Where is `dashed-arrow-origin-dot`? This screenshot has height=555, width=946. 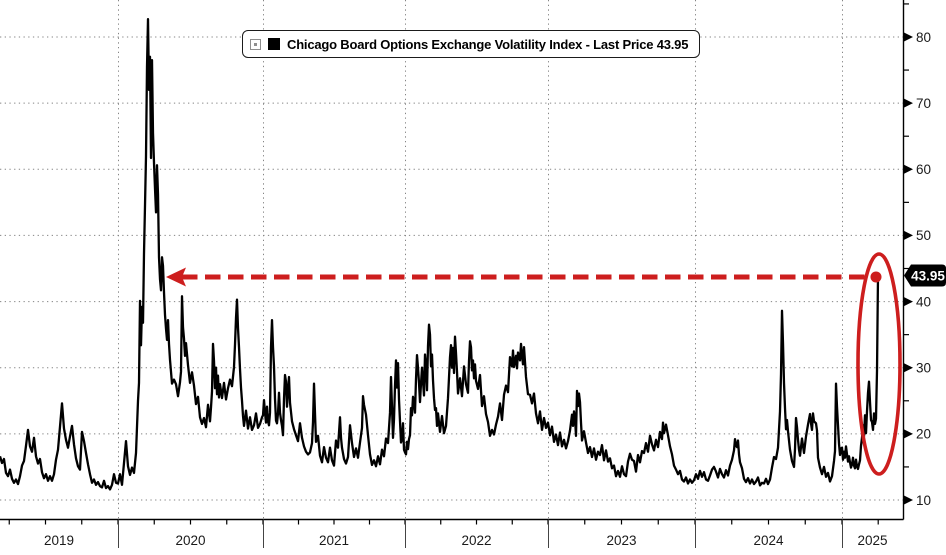
dashed-arrow-origin-dot is located at coordinates (876, 277).